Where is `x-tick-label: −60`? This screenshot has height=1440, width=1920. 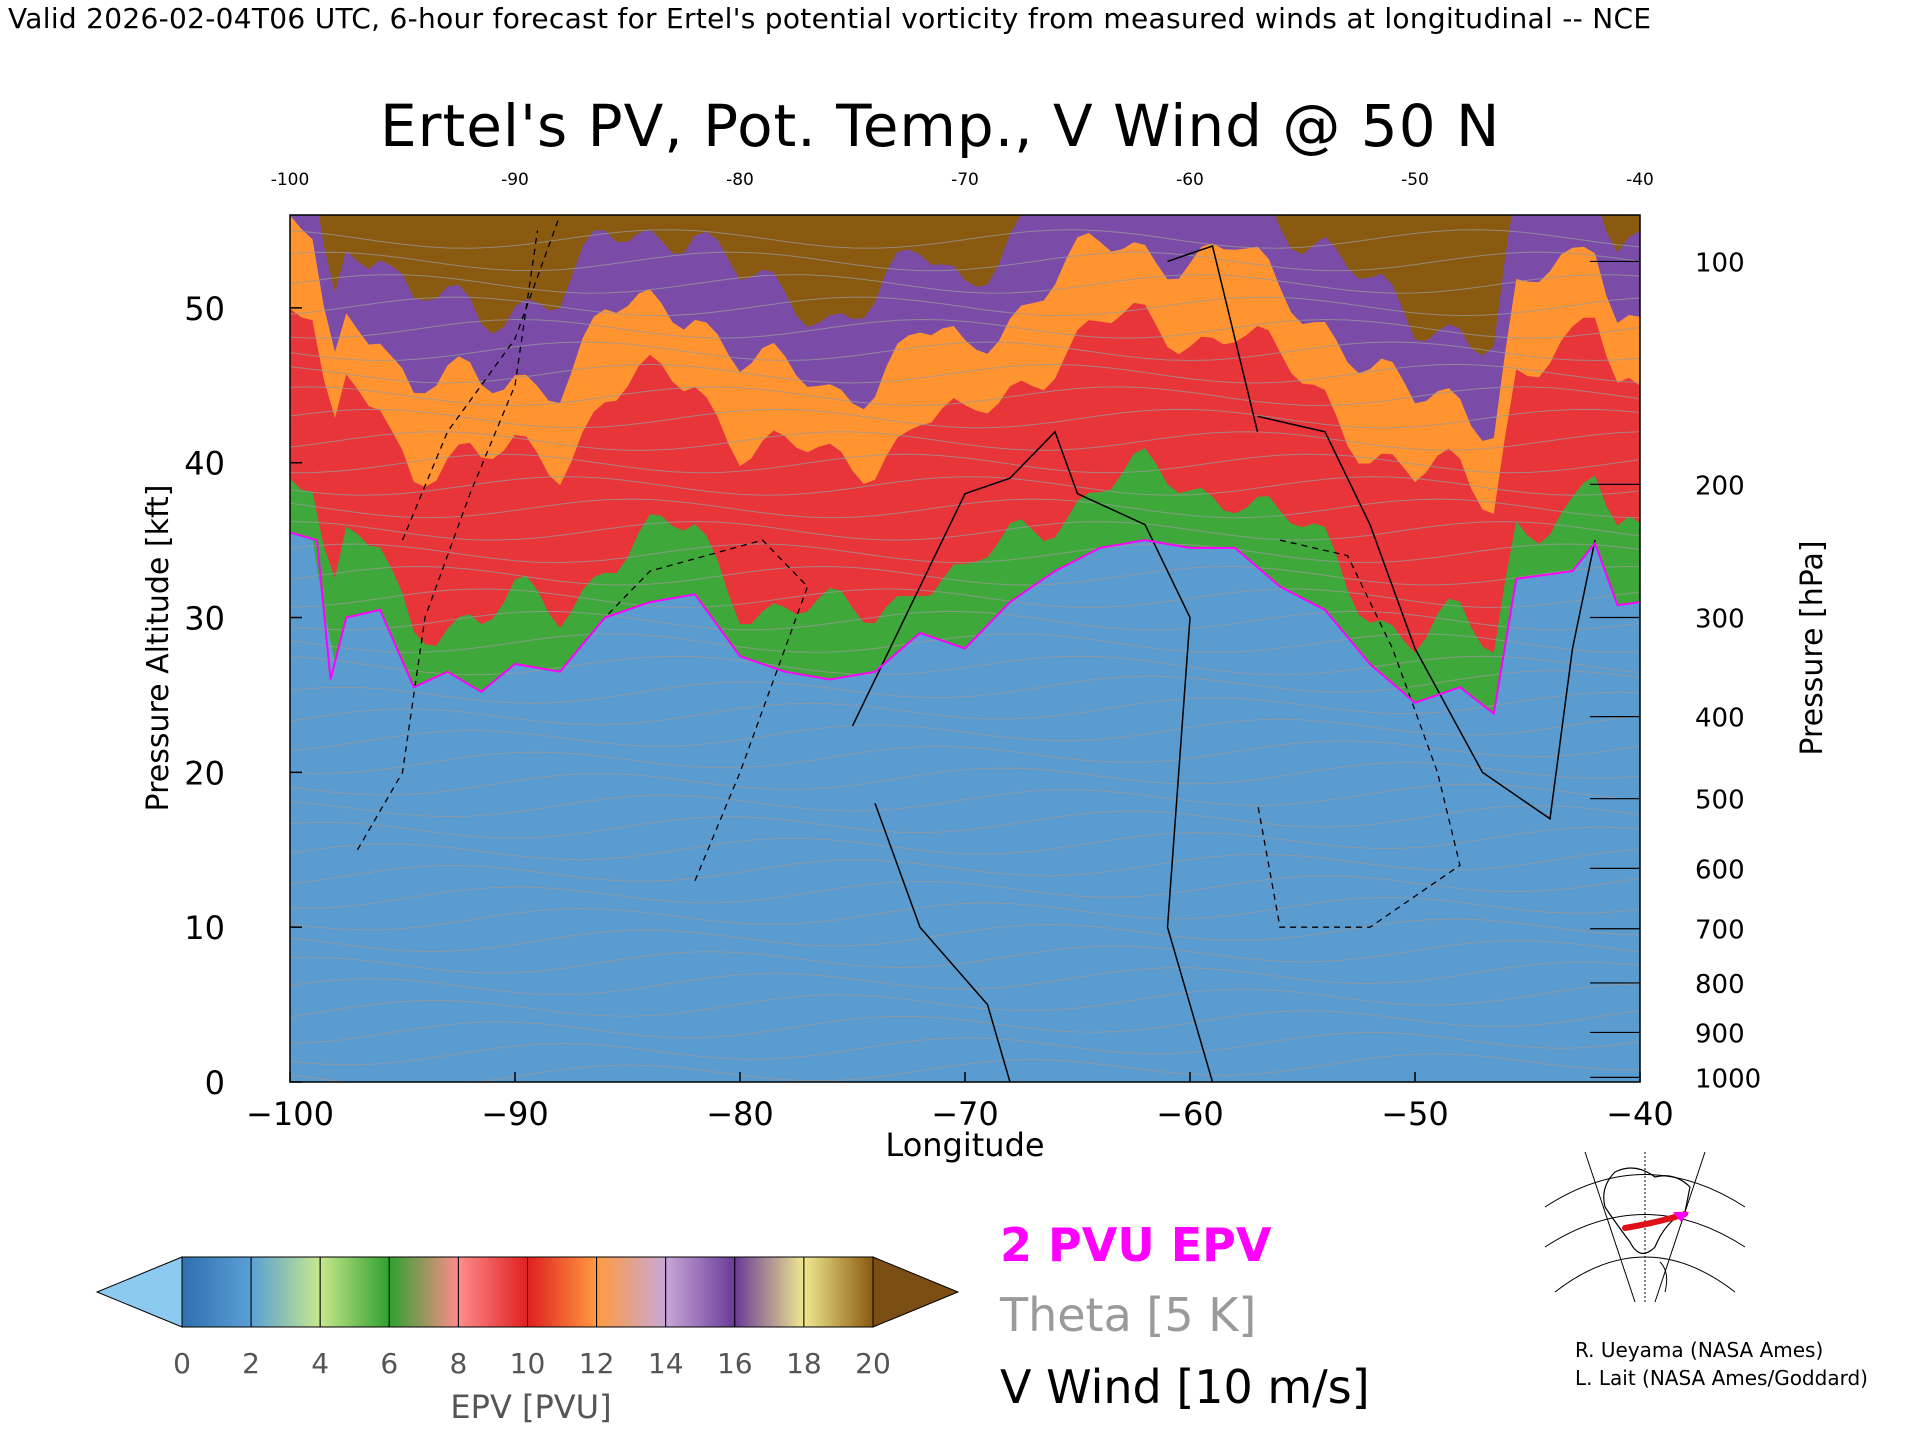 x-tick-label: −60 is located at coordinates (1190, 1114).